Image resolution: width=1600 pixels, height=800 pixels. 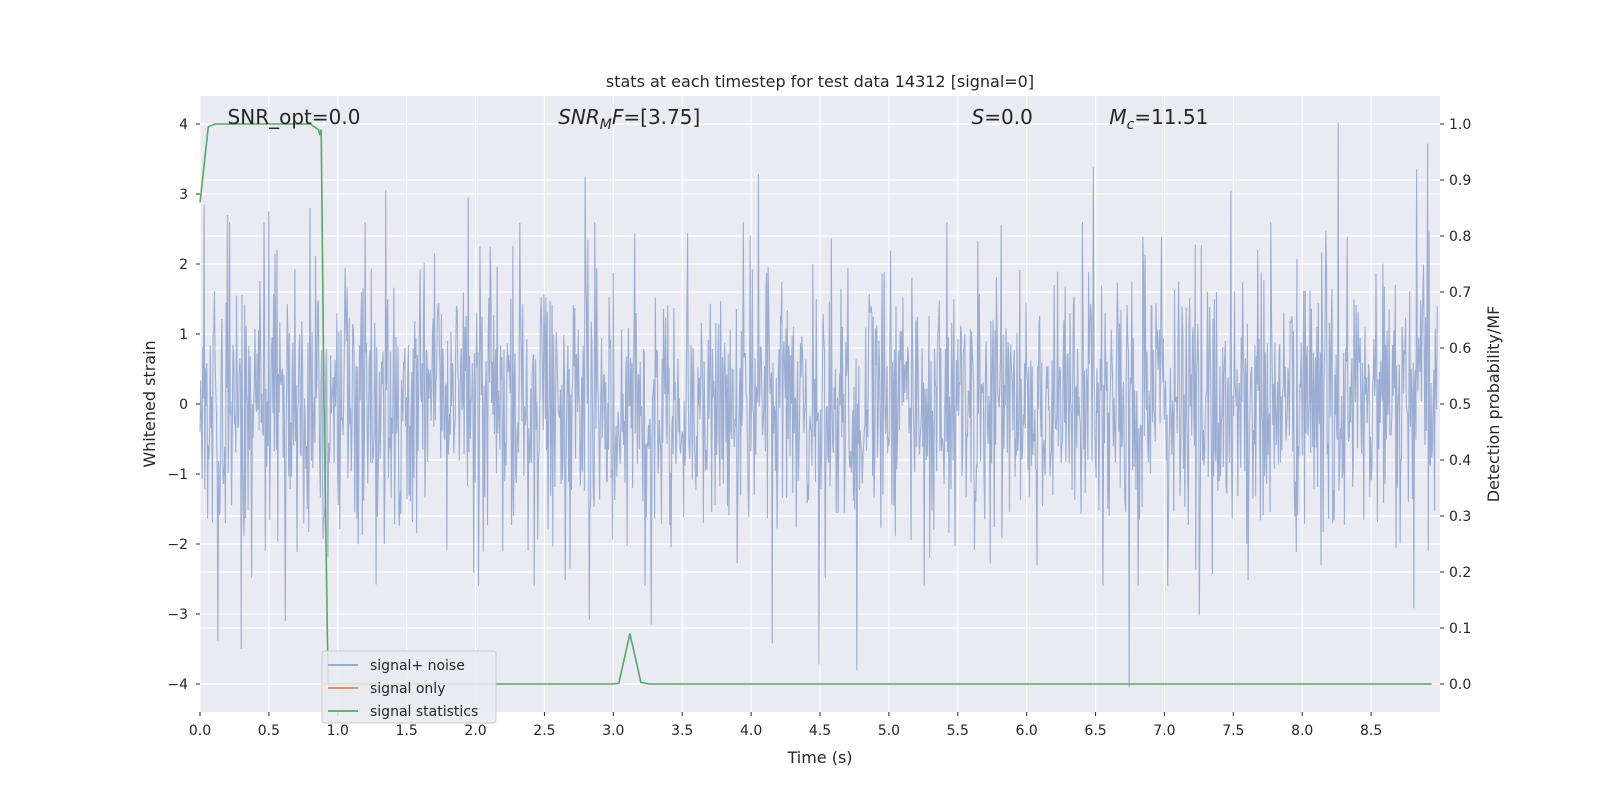 I want to click on x-tick-label-5: 2.5, so click(x=544, y=731).